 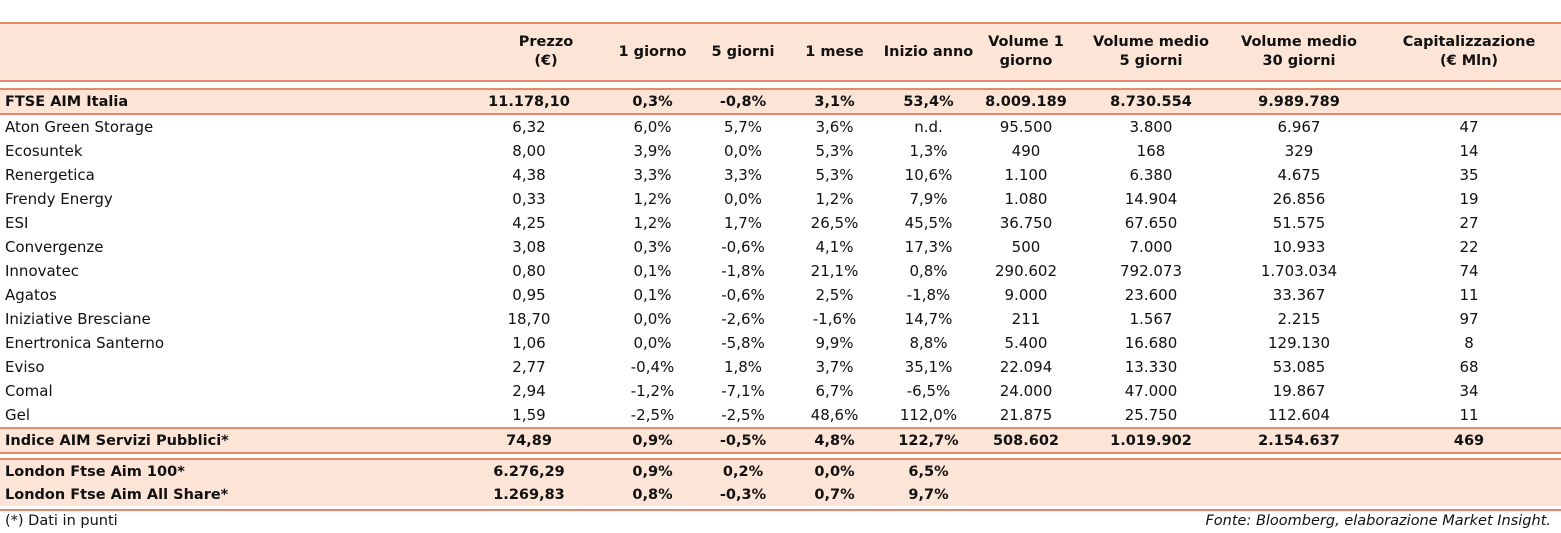 I want to click on header-volume-1-line1: Volume 1, so click(x=1026, y=42).